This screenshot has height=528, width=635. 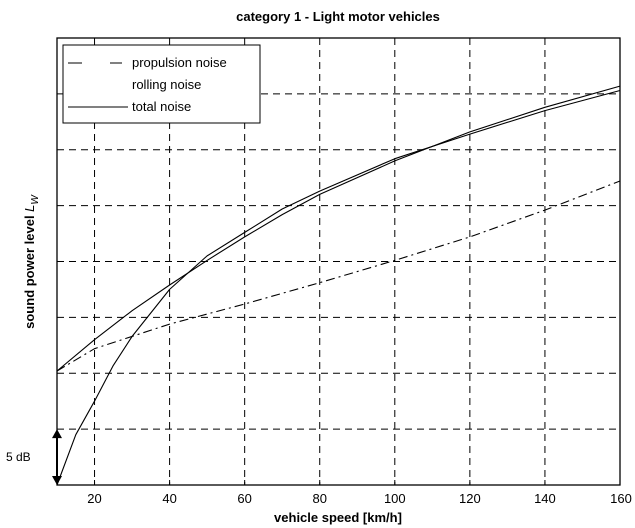 I want to click on scale-bar-arrow-top, so click(x=57, y=434).